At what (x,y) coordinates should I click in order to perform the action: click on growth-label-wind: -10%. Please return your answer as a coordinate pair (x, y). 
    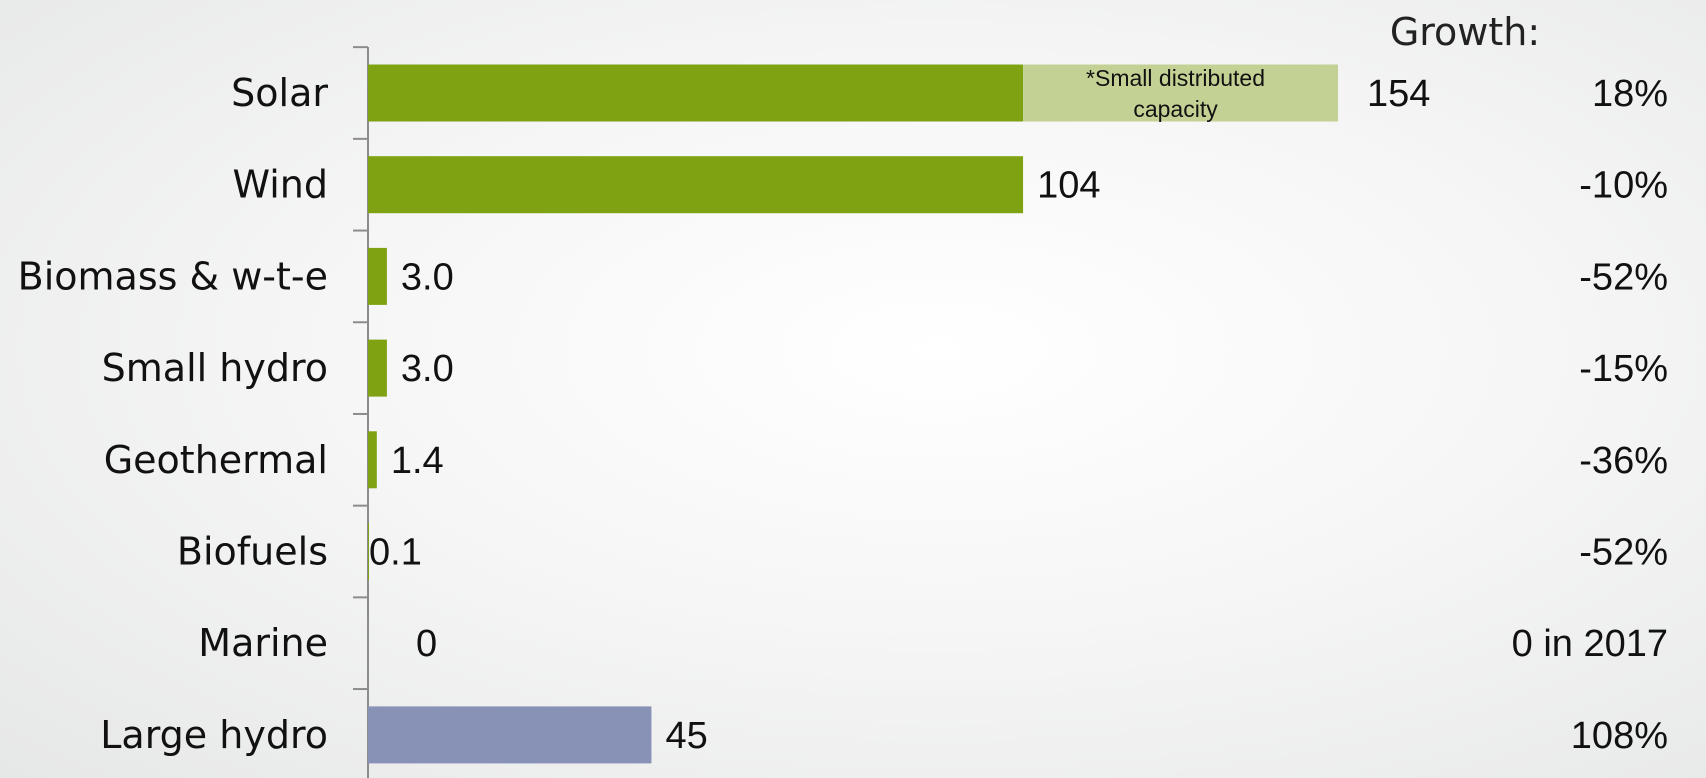
    Looking at the image, I should click on (1623, 186).